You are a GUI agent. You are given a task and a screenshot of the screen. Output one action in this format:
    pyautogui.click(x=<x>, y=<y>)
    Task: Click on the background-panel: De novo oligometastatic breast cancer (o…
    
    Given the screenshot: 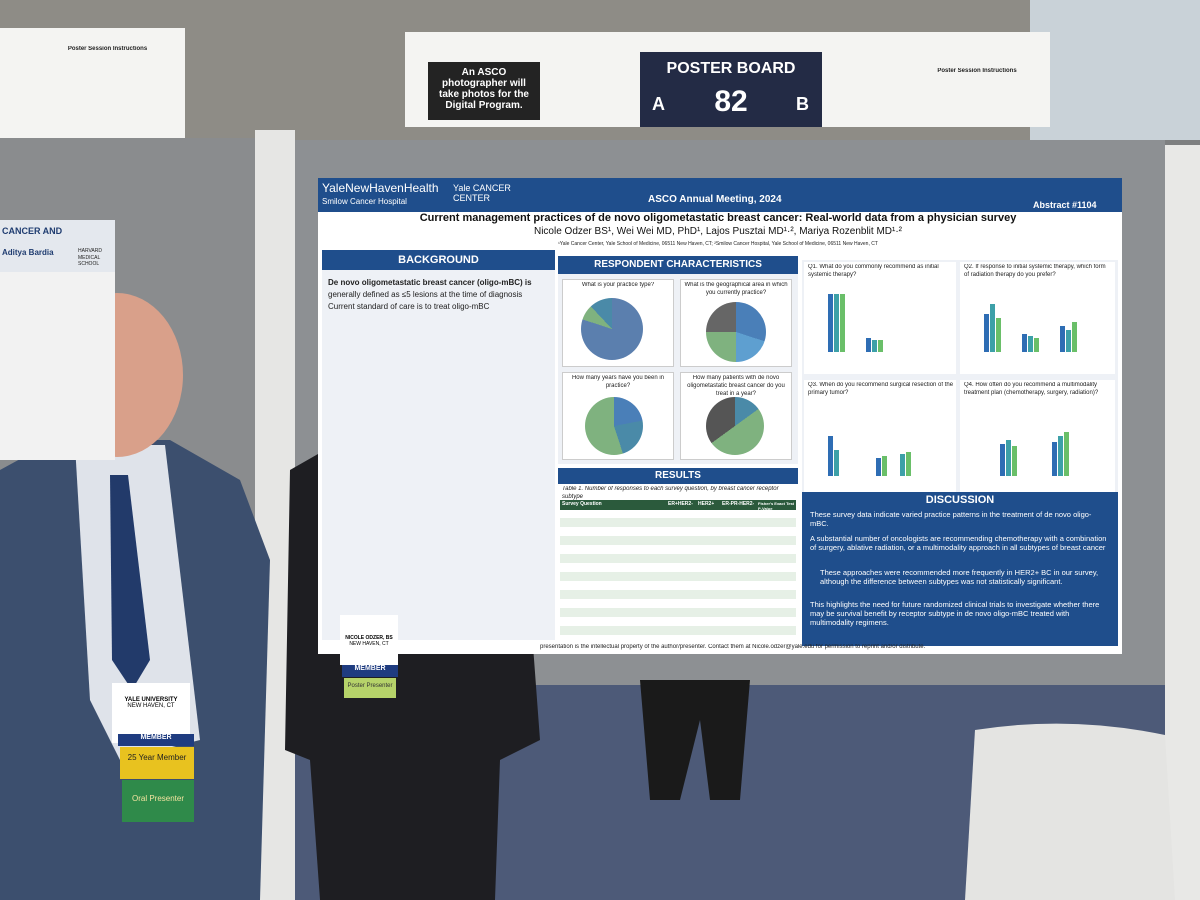 What is the action you would take?
    pyautogui.click(x=438, y=455)
    